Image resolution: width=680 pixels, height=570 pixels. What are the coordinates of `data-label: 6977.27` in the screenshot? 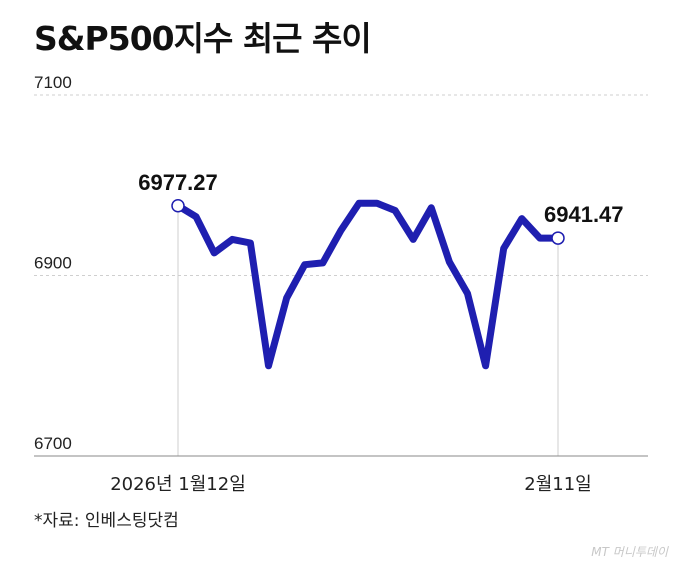 It's located at (178, 182).